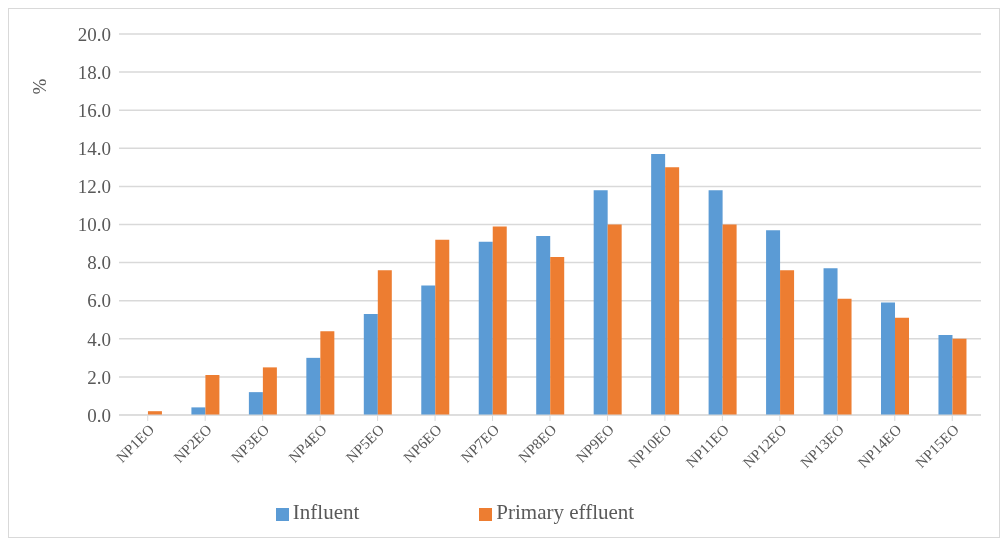 The height and width of the screenshot is (546, 1008). What do you see at coordinates (94, 149) in the screenshot?
I see `y-tick-label: 14.0` at bounding box center [94, 149].